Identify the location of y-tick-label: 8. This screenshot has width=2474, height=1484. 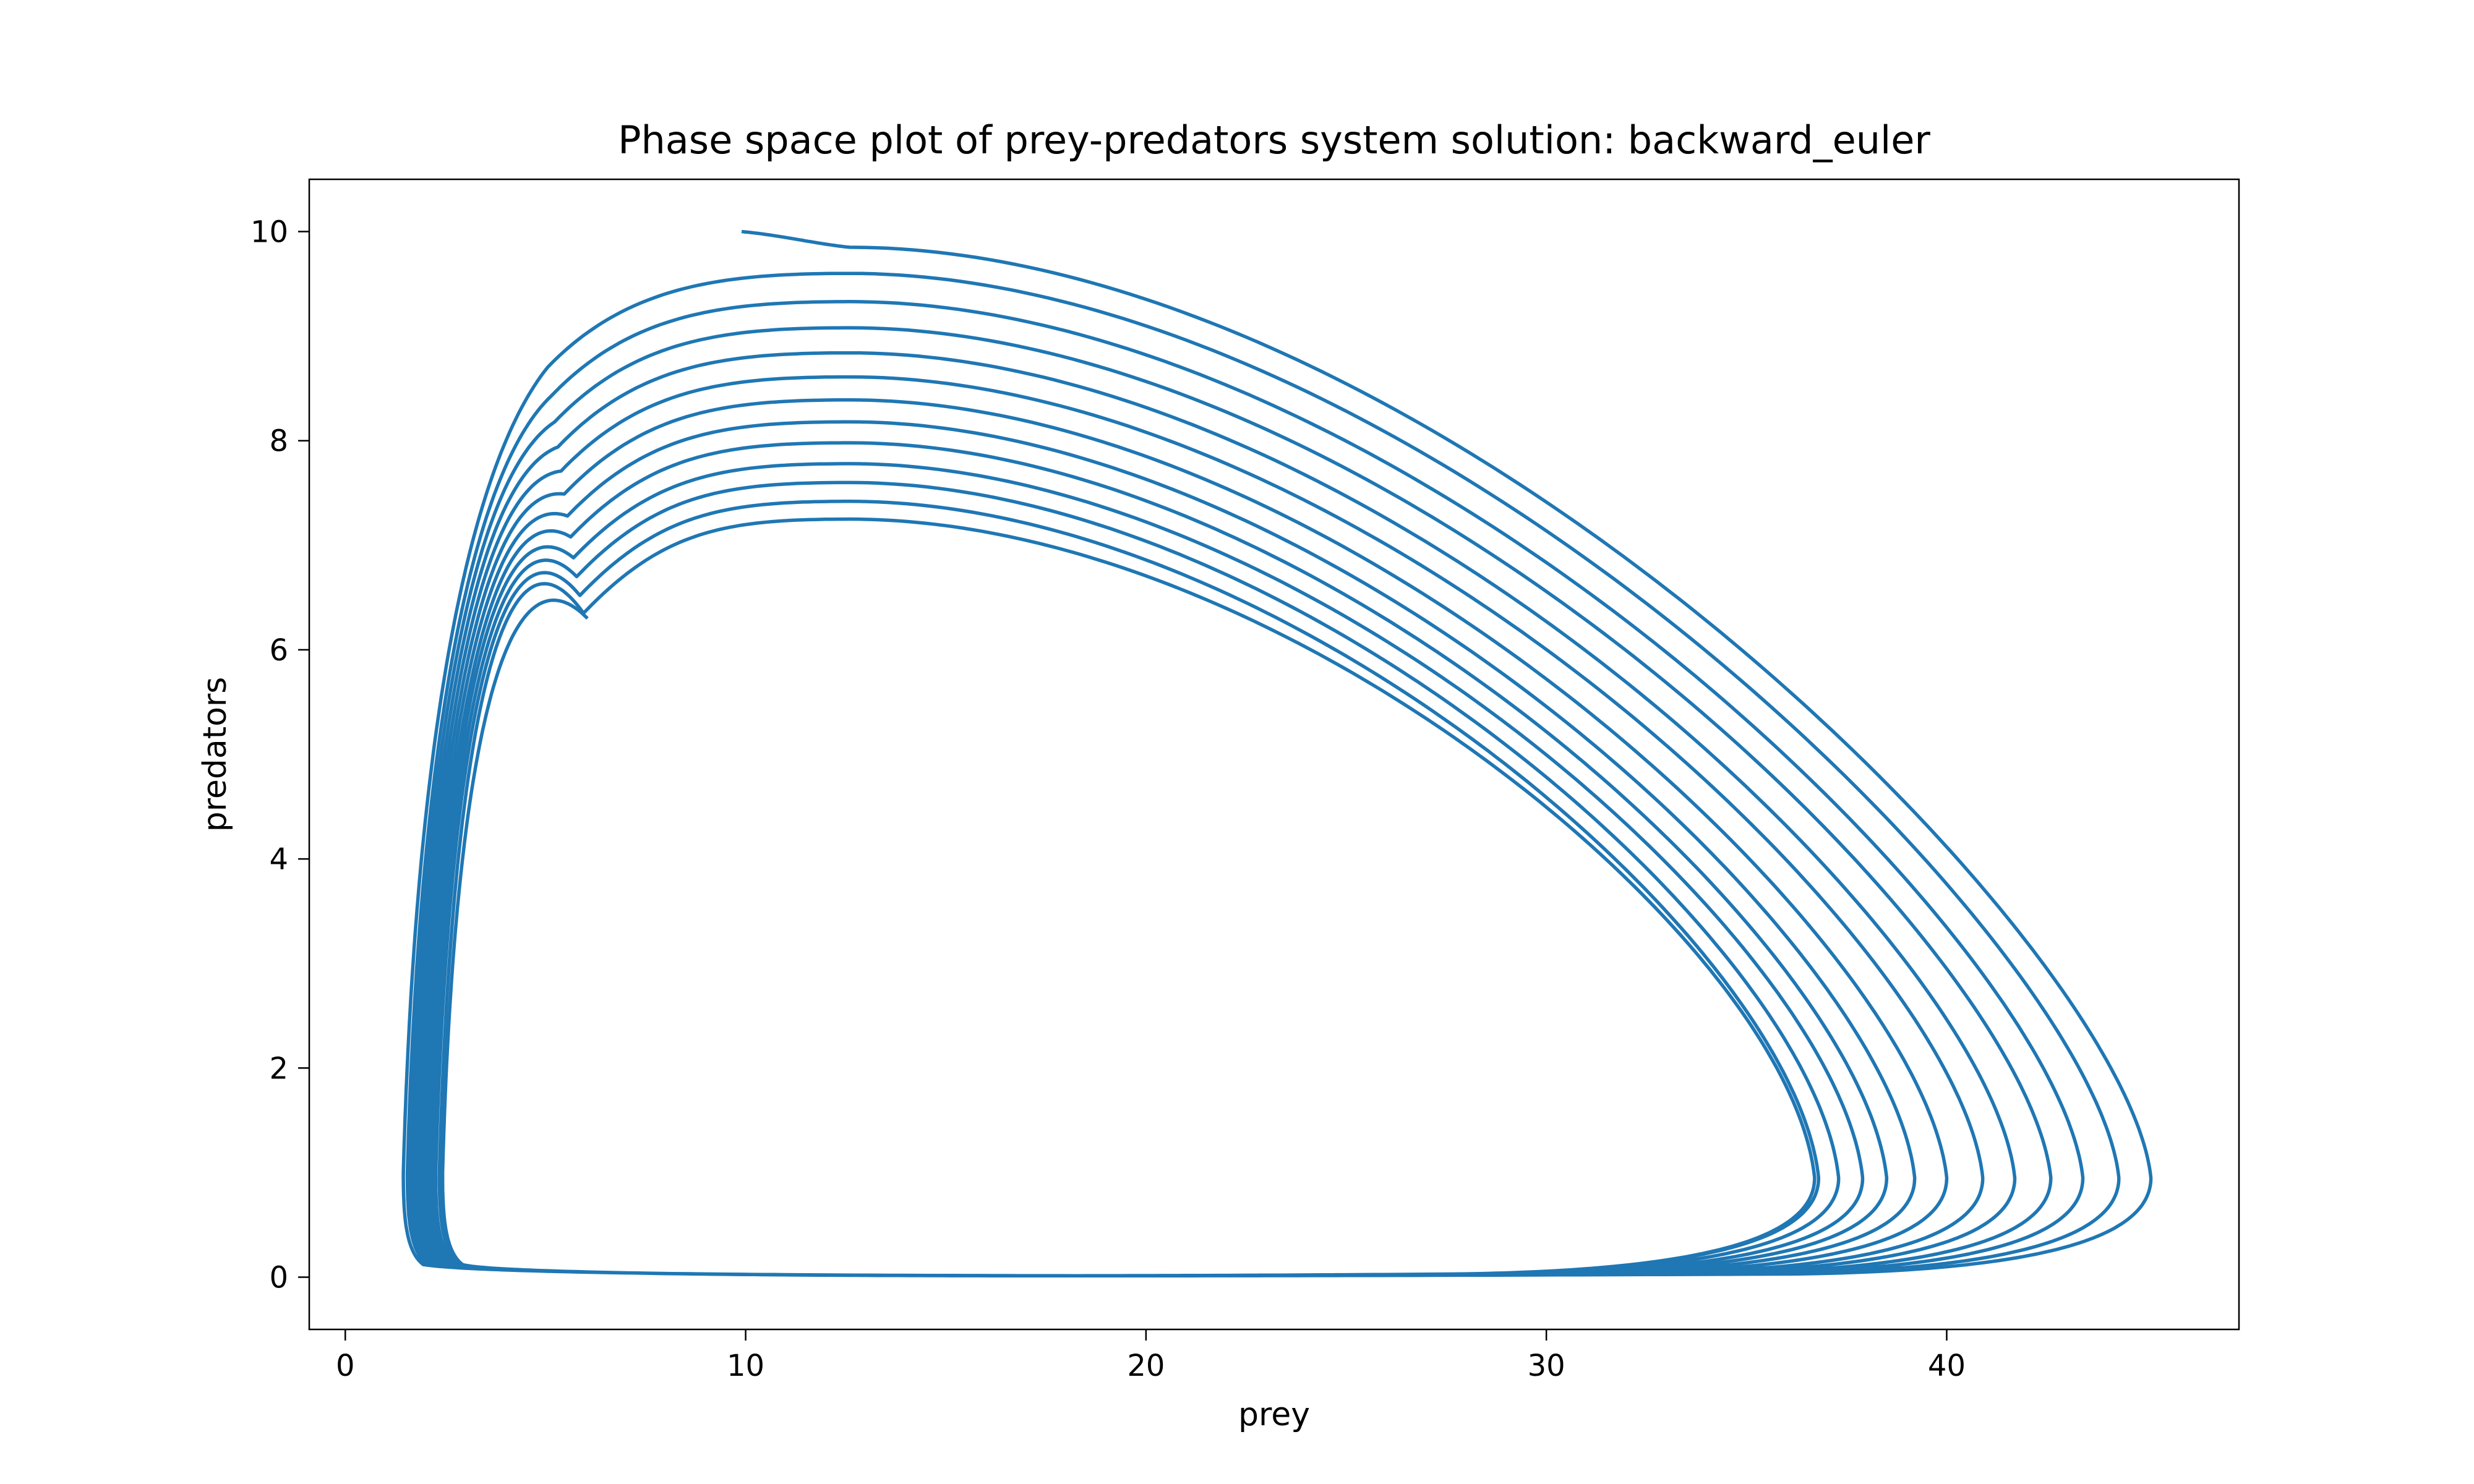
(278, 441).